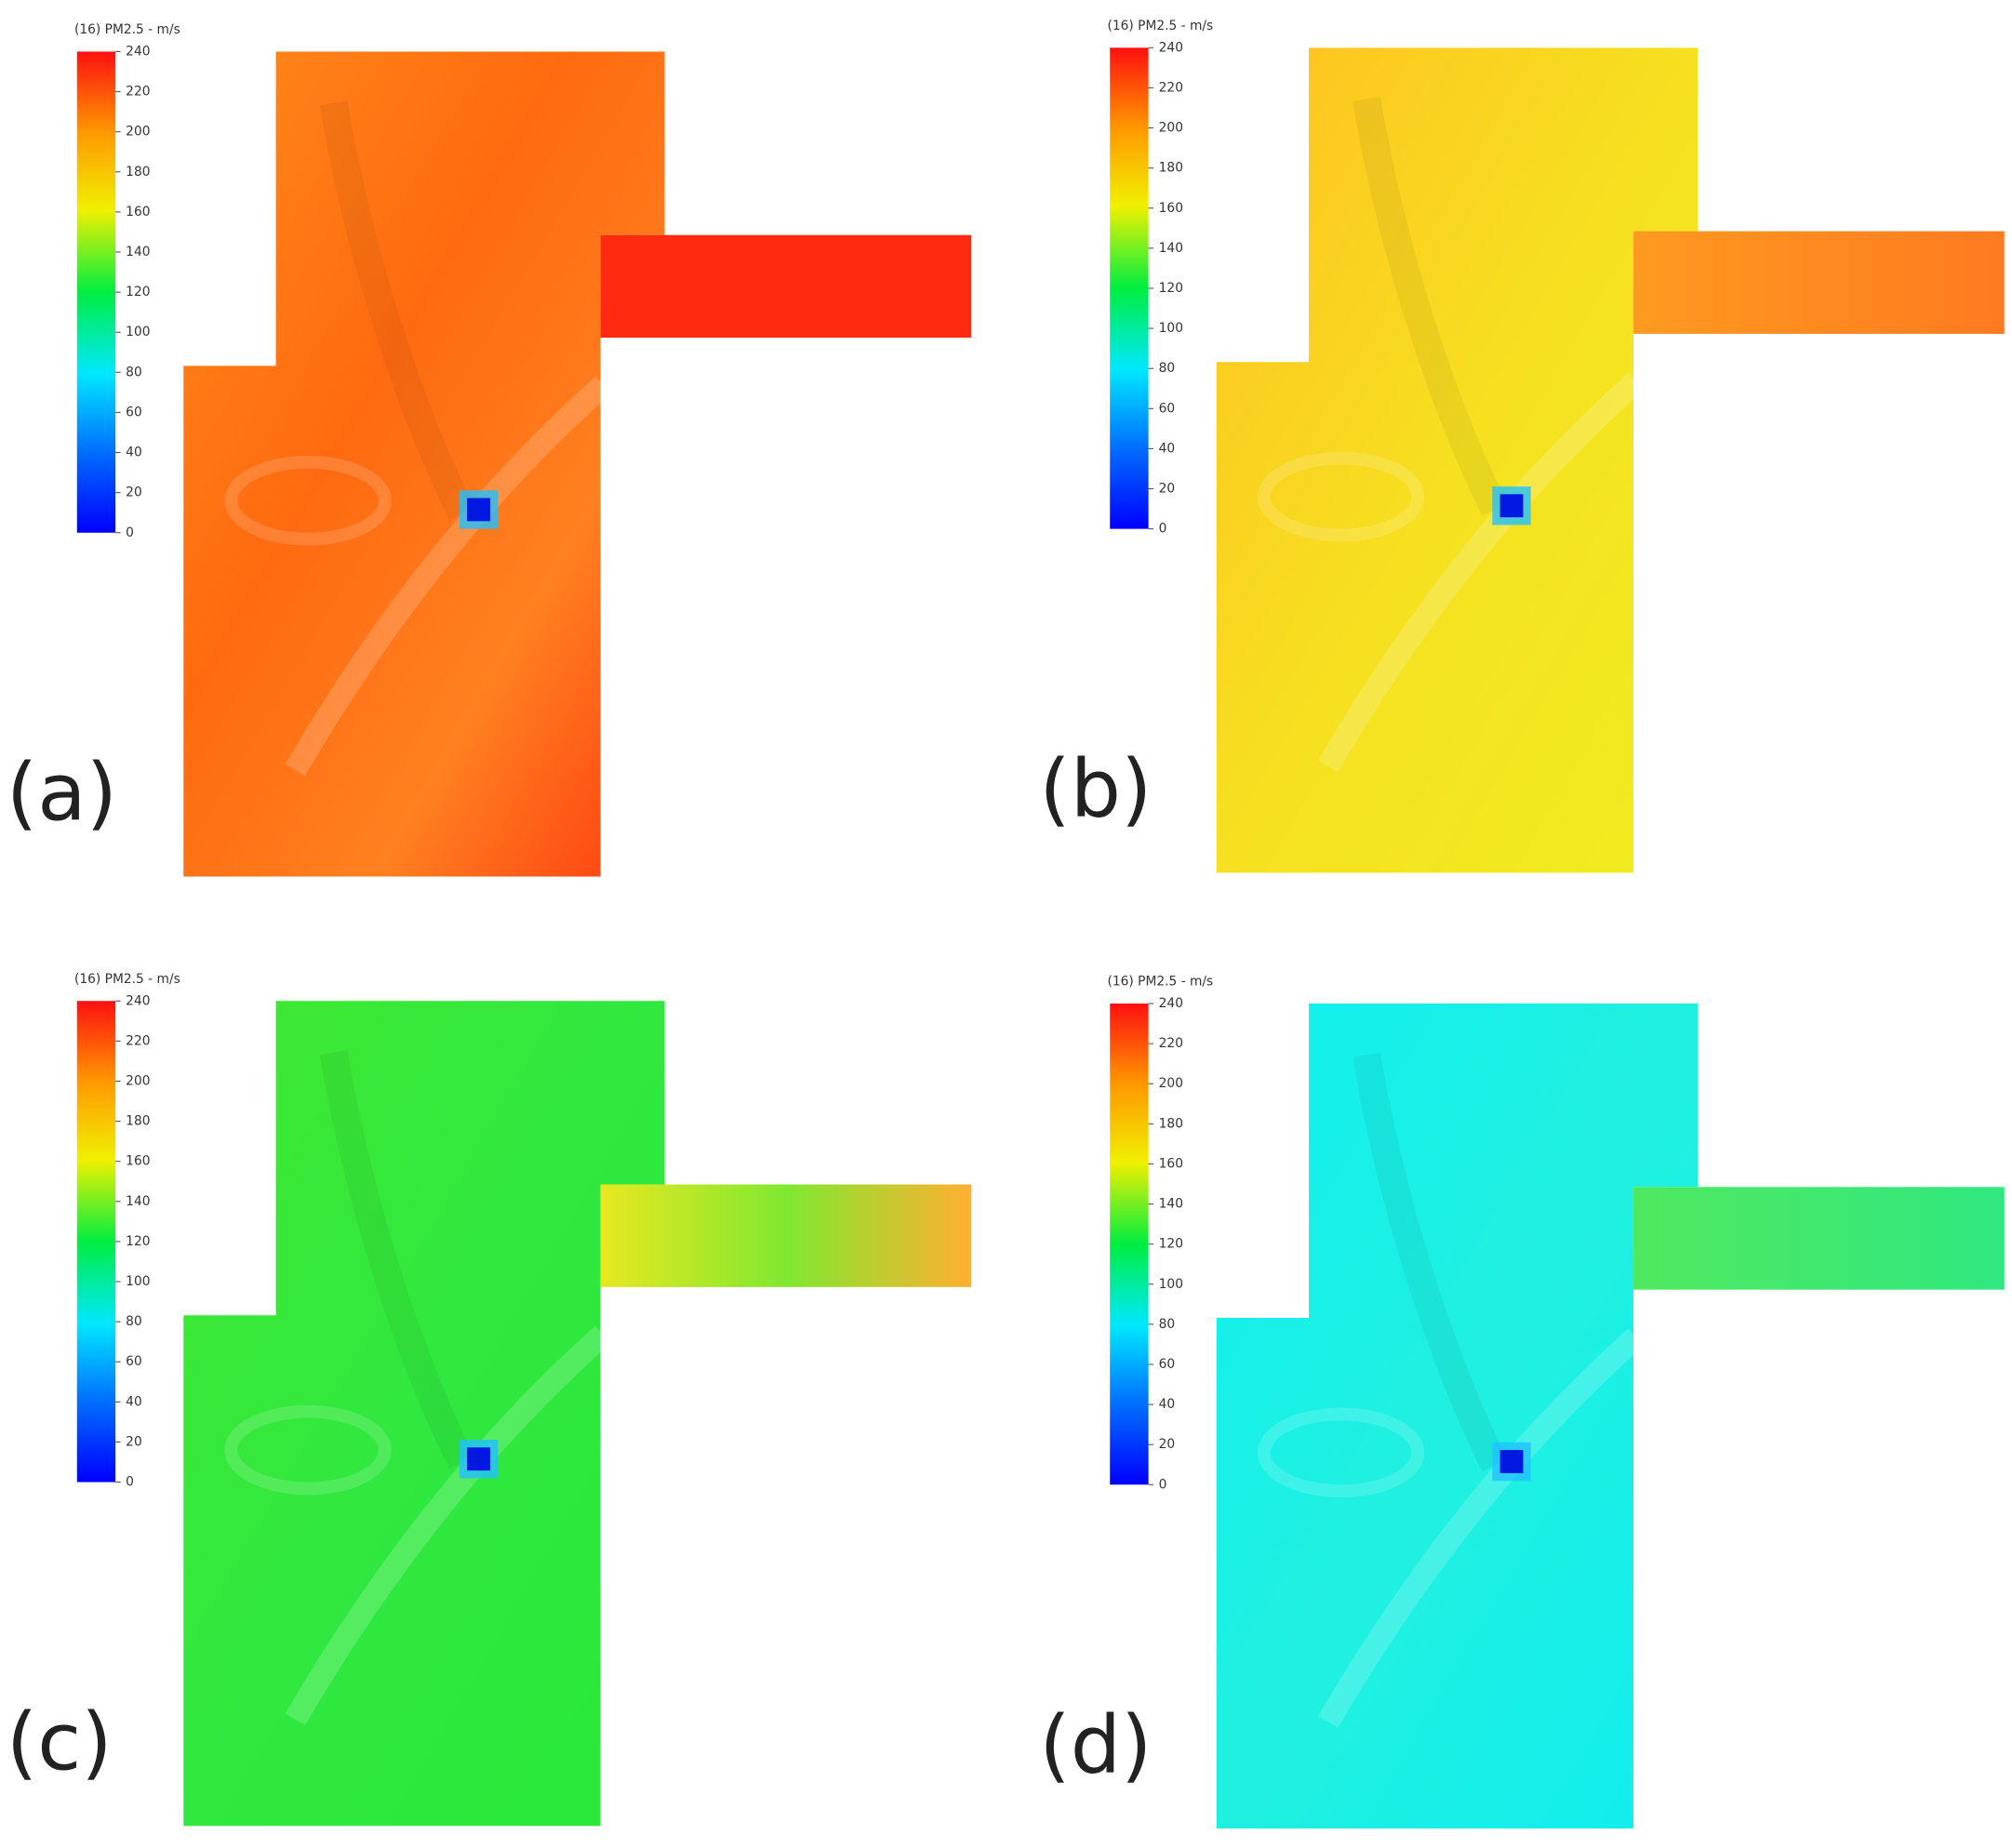 This screenshot has width=2012, height=1848. Describe the element at coordinates (1095, 1745) in the screenshot. I see `panel-label: (d)` at that location.